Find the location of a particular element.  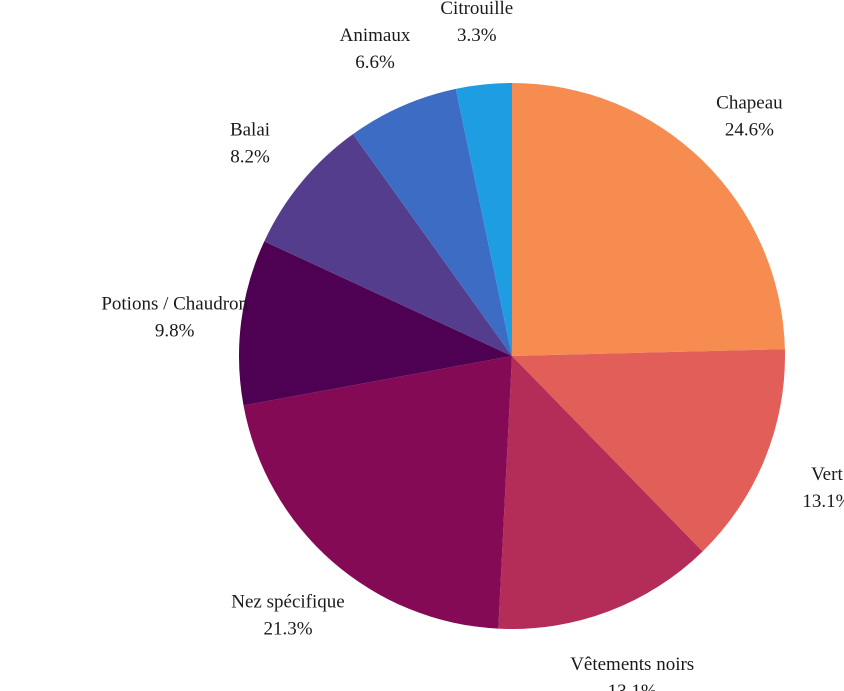

slice-value-vert: 13.1% is located at coordinates (823, 501).